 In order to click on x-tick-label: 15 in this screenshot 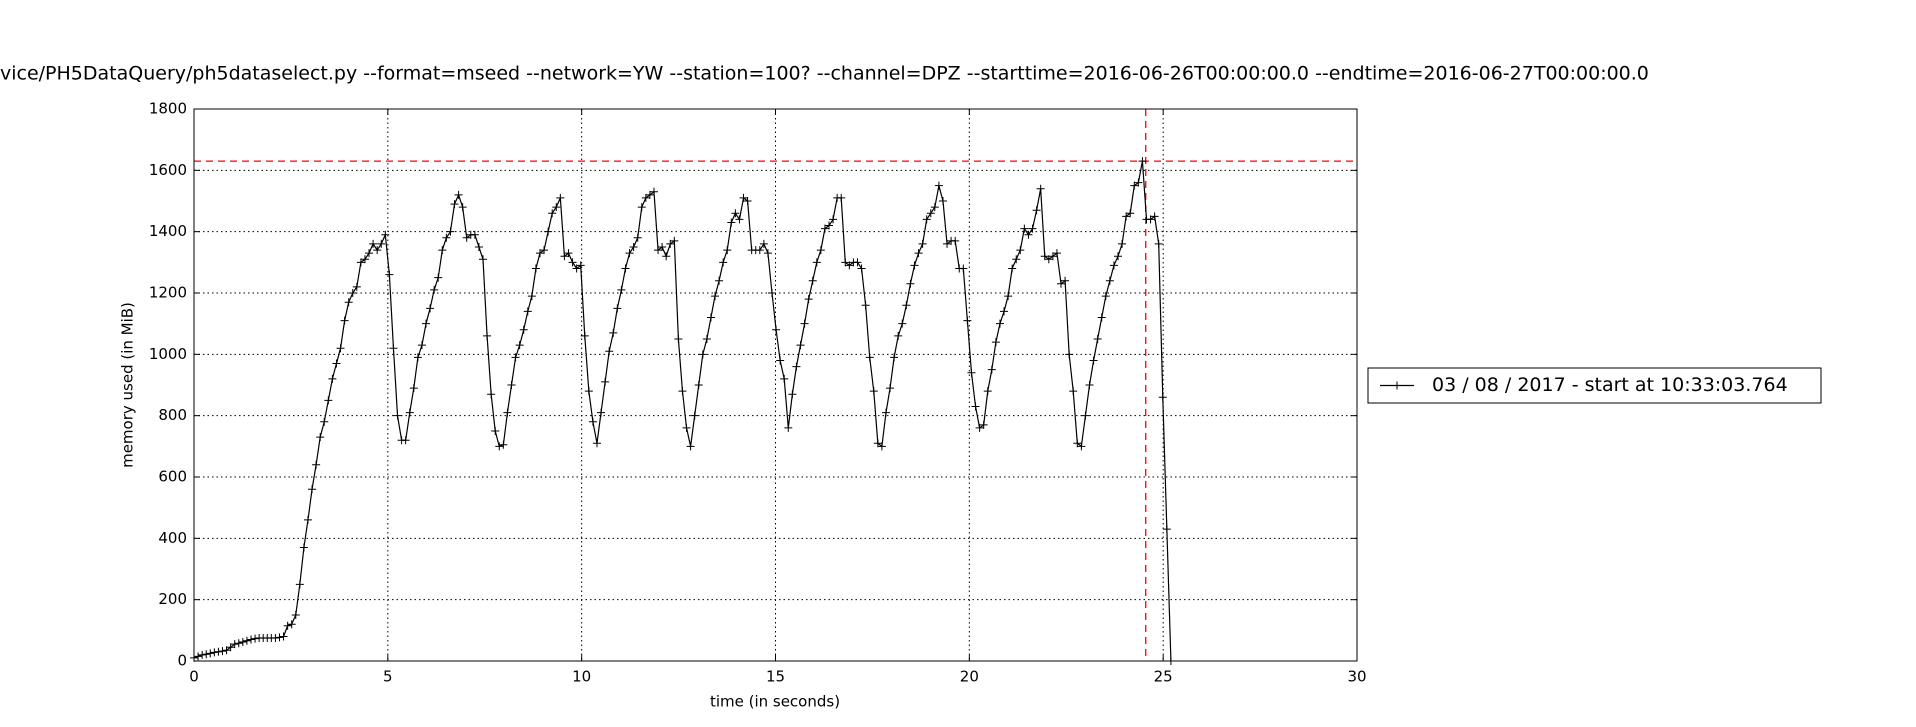, I will do `click(775, 677)`.